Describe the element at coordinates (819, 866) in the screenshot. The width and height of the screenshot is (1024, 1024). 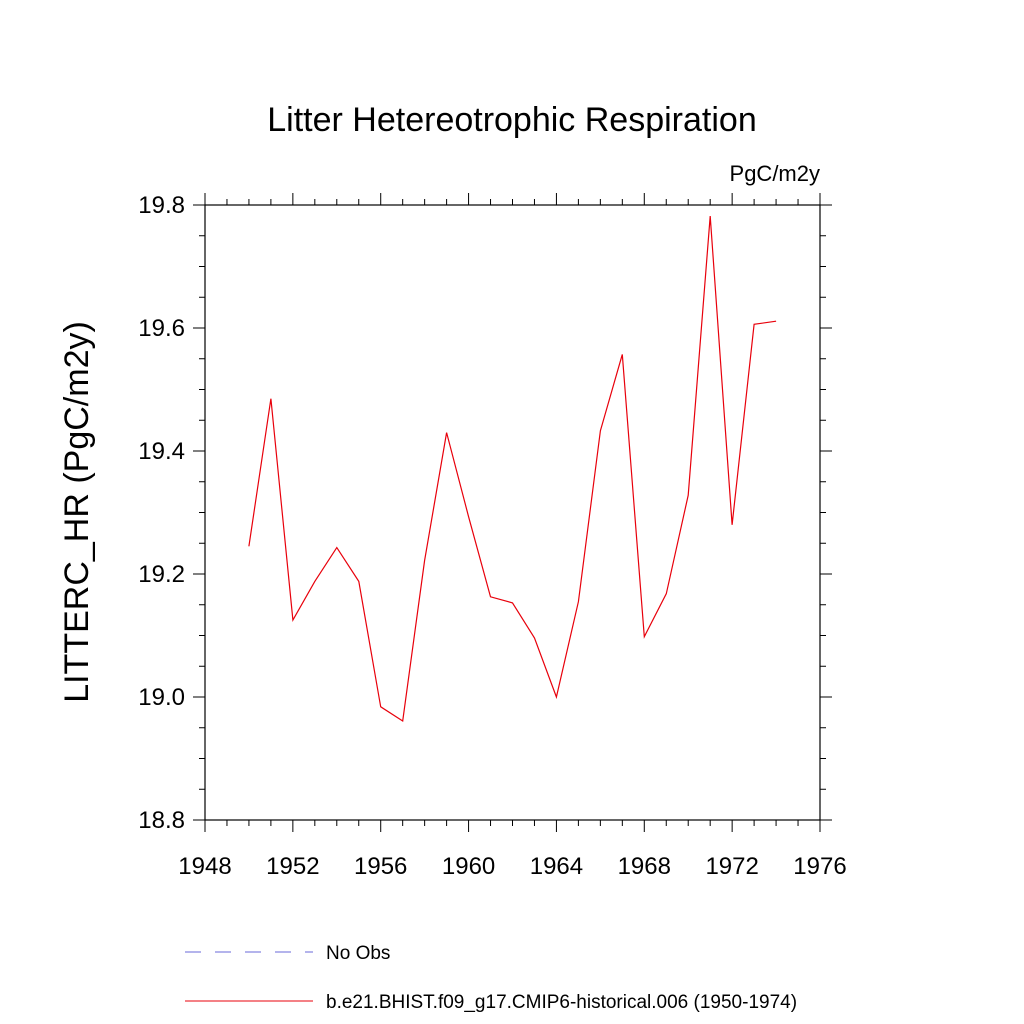
I see `x-tick-label: 1976` at that location.